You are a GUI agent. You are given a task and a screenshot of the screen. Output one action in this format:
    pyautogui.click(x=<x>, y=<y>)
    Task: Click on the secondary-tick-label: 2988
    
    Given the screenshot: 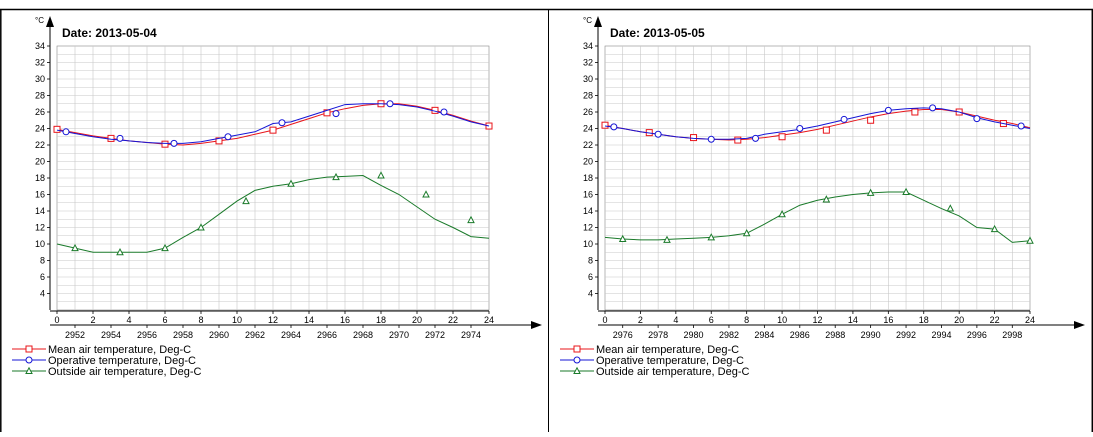 What is the action you would take?
    pyautogui.click(x=835, y=335)
    